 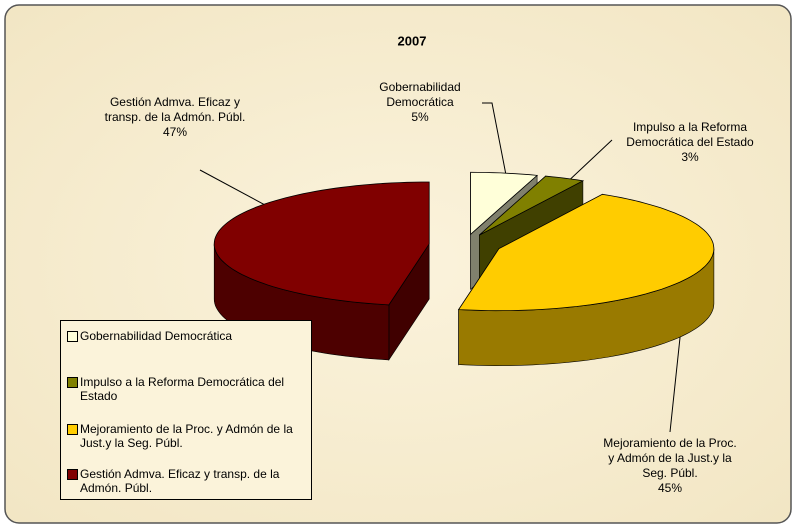 I want to click on label-value: 3%, so click(x=690, y=157).